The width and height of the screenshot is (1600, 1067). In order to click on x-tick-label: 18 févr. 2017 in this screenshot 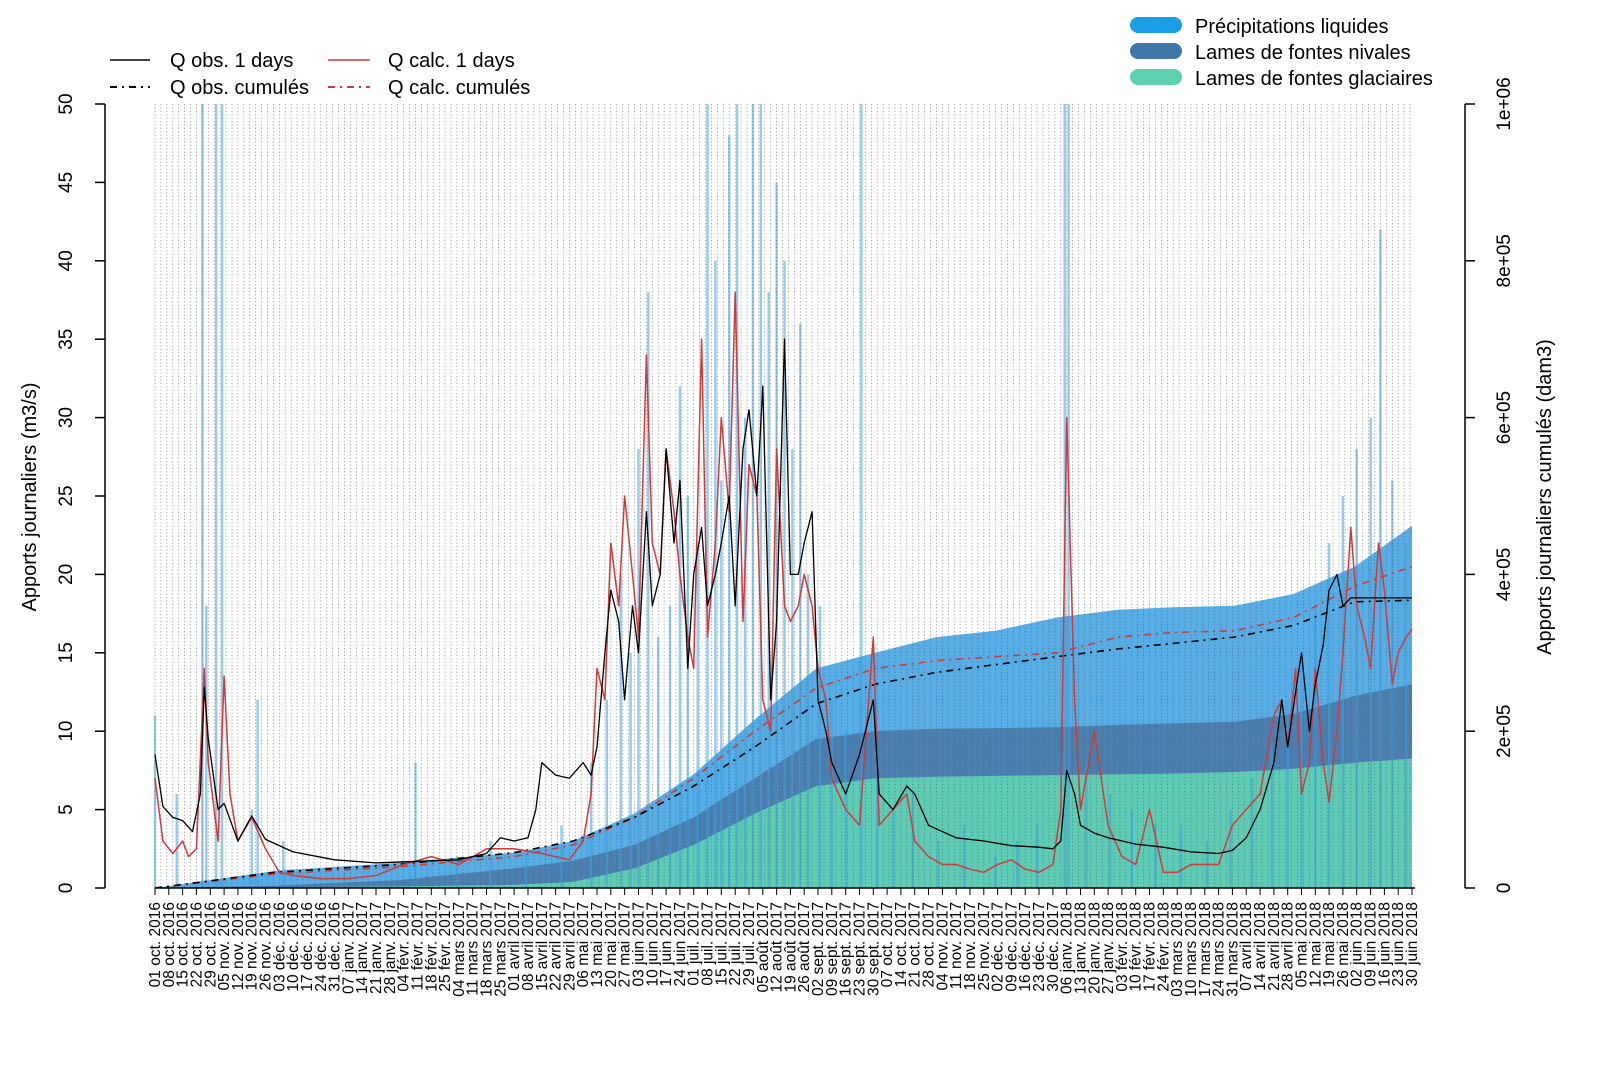, I will do `click(431, 947)`.